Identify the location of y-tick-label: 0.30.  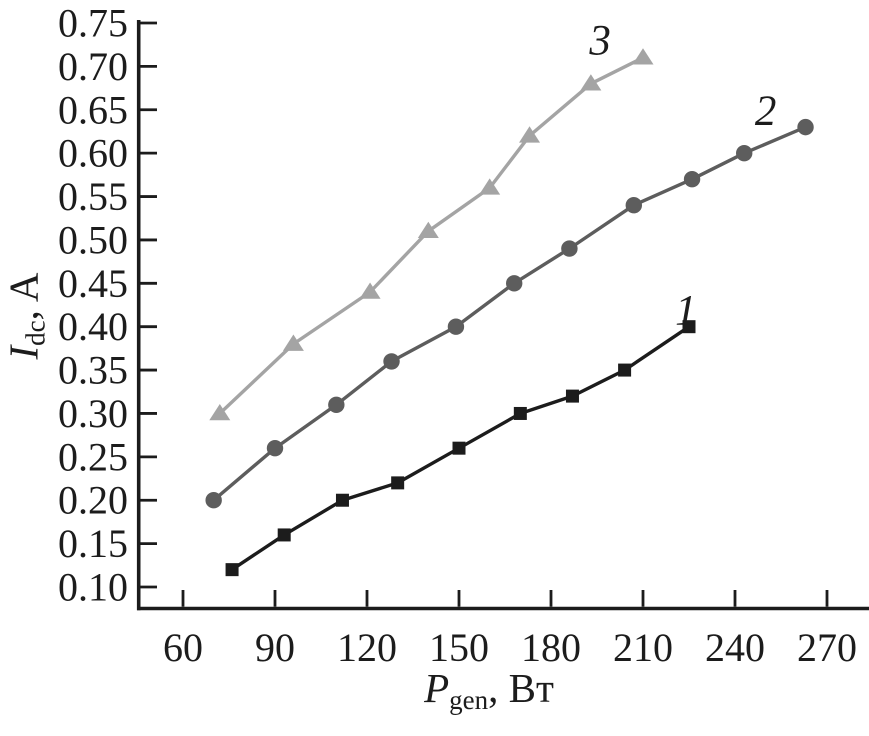
(93, 413).